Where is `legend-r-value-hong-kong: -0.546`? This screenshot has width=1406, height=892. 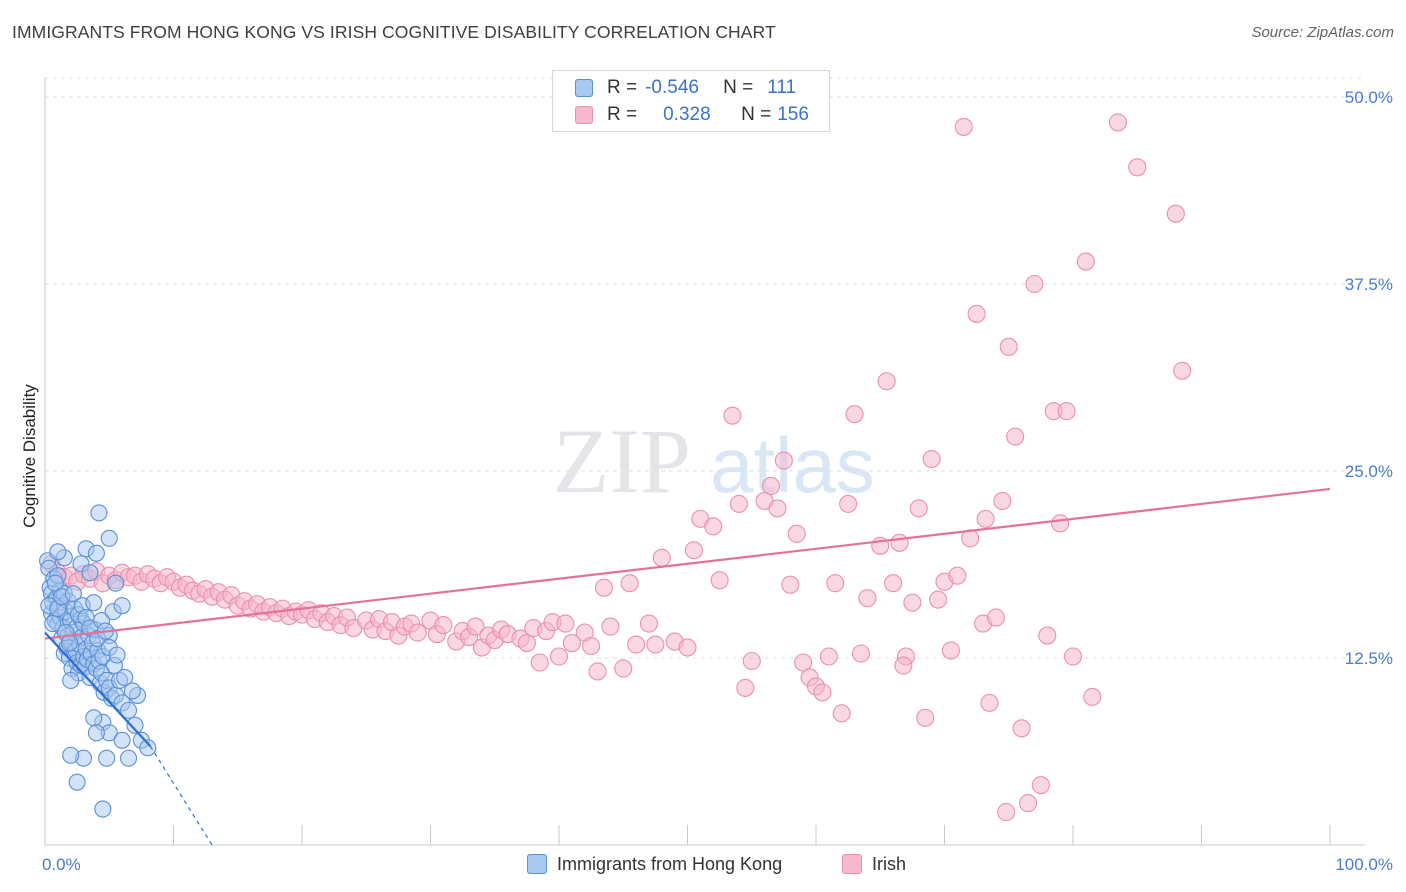
legend-r-value-hong-kong: -0.546 is located at coordinates (672, 87).